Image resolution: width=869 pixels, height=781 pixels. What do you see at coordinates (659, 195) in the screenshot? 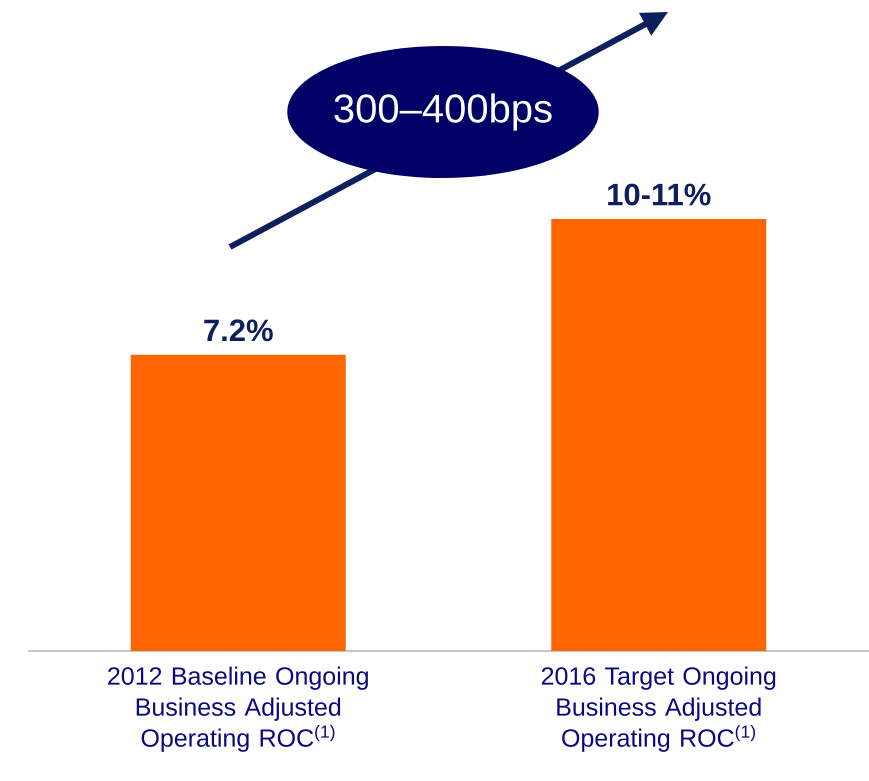
I see `data-label: 10-11%` at bounding box center [659, 195].